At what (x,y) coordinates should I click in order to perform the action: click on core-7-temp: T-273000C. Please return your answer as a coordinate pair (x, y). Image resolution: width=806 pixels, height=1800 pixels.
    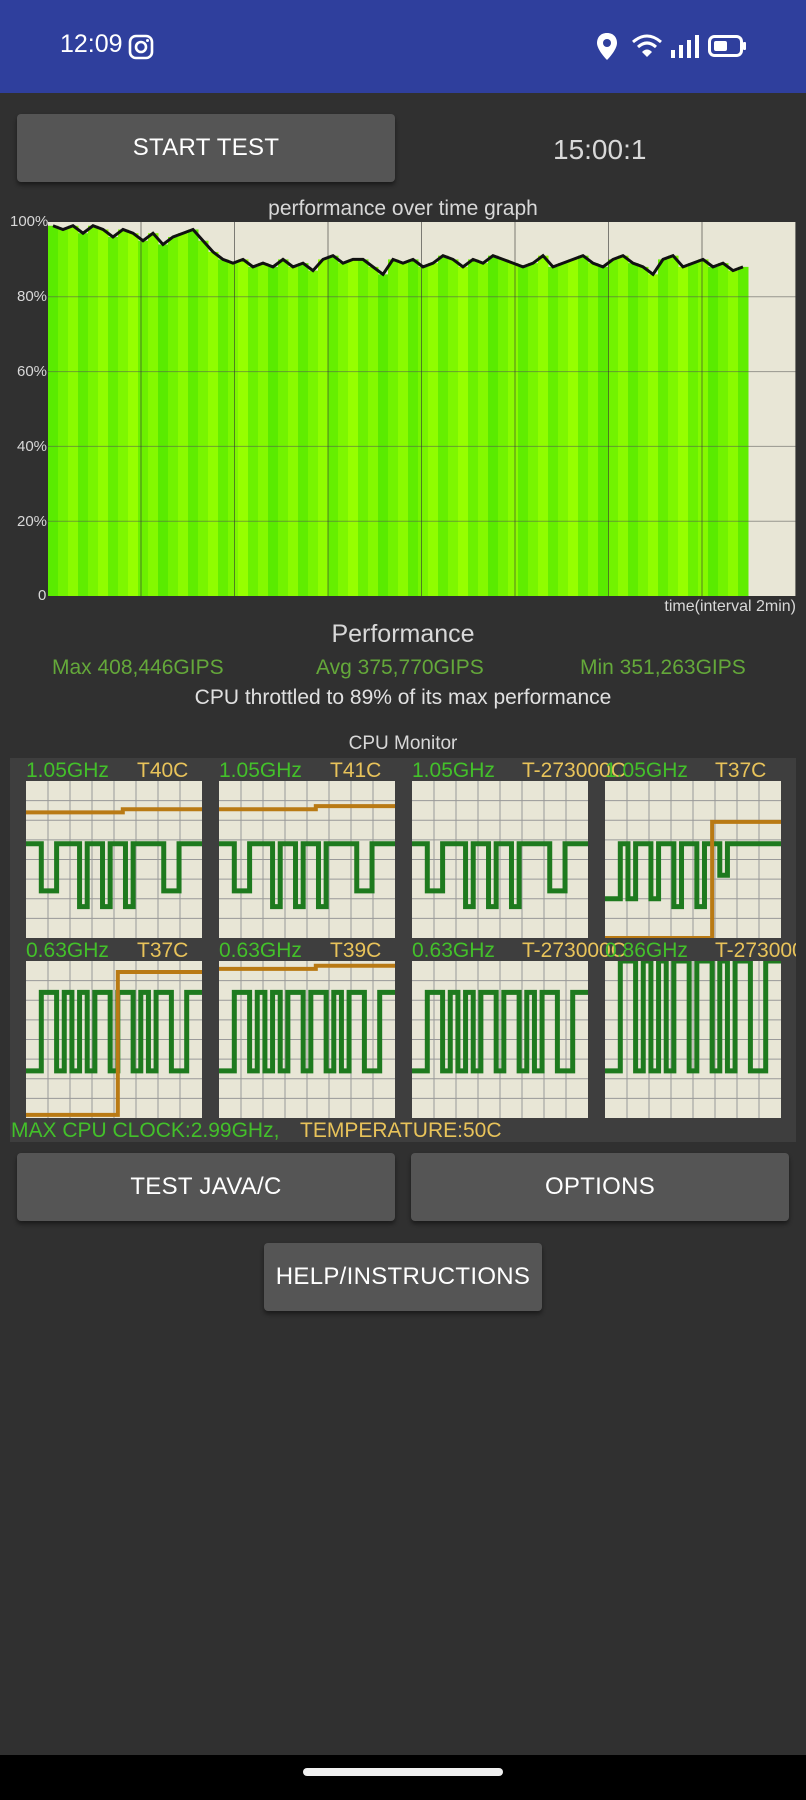
    Looking at the image, I should click on (574, 950).